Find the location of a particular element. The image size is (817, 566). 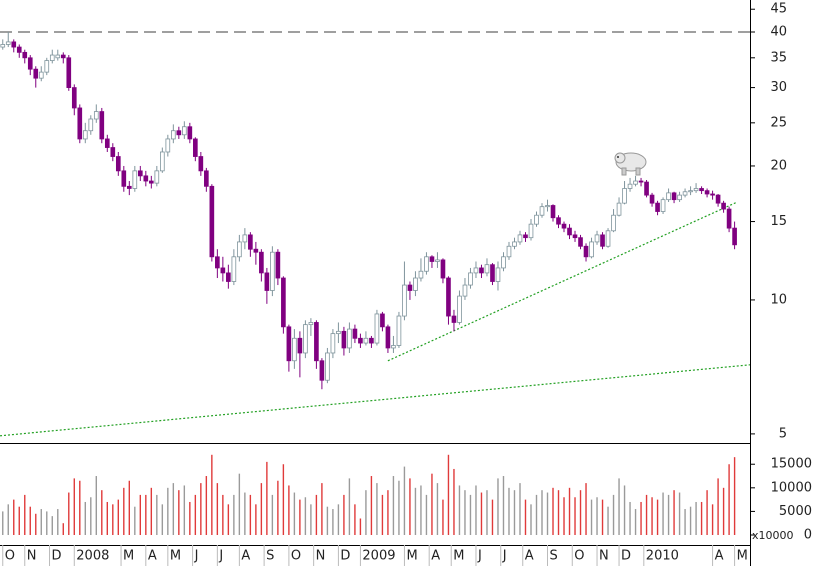

volume-unit-label: x10000 is located at coordinates (773, 535).